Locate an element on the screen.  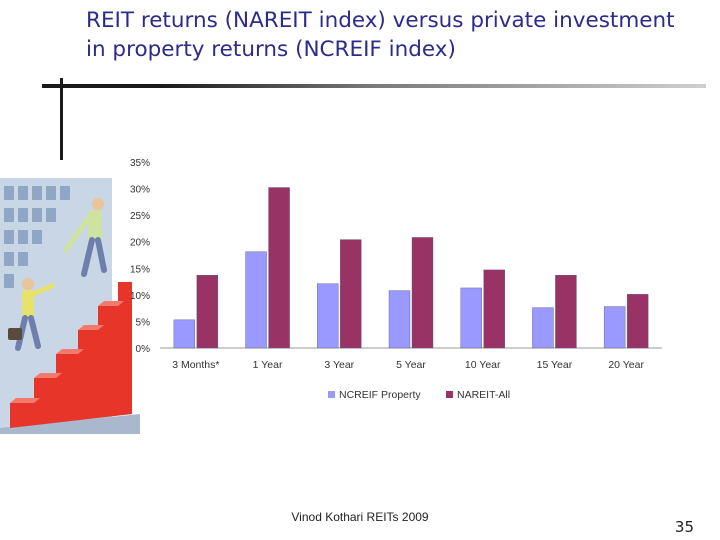
footer-text: Vinod Kothari REITs 2009 is located at coordinates (360, 517).